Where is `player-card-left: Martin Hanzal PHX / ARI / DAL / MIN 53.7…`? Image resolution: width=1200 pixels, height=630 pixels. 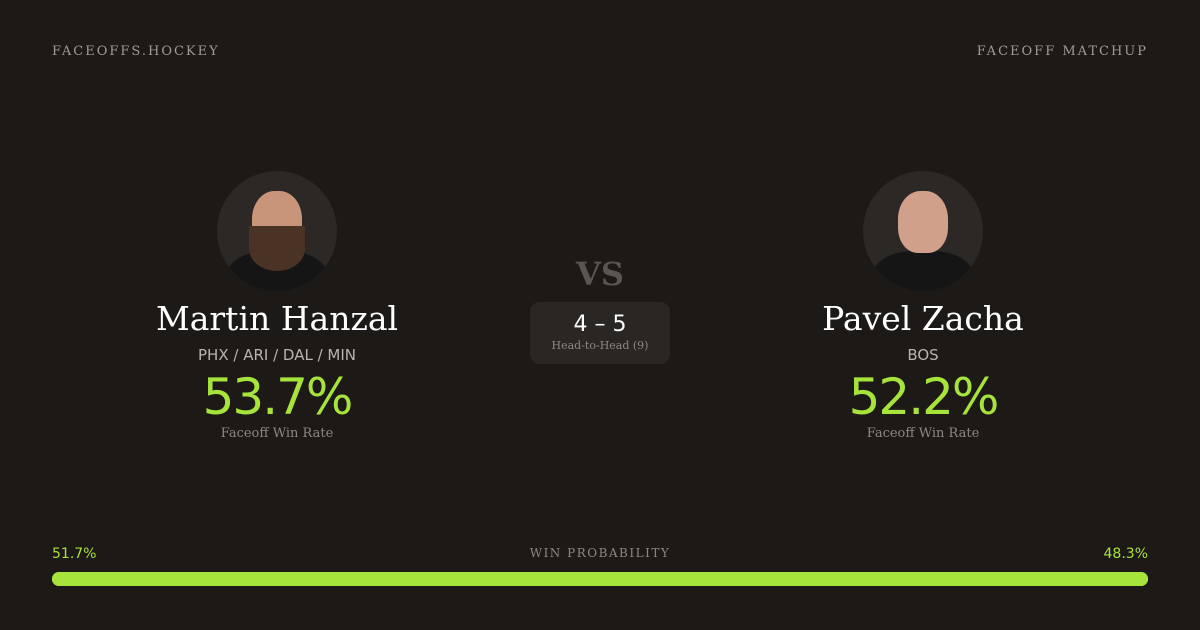 player-card-left: Martin Hanzal PHX / ARI / DAL / MIN 53.7… is located at coordinates (277, 306).